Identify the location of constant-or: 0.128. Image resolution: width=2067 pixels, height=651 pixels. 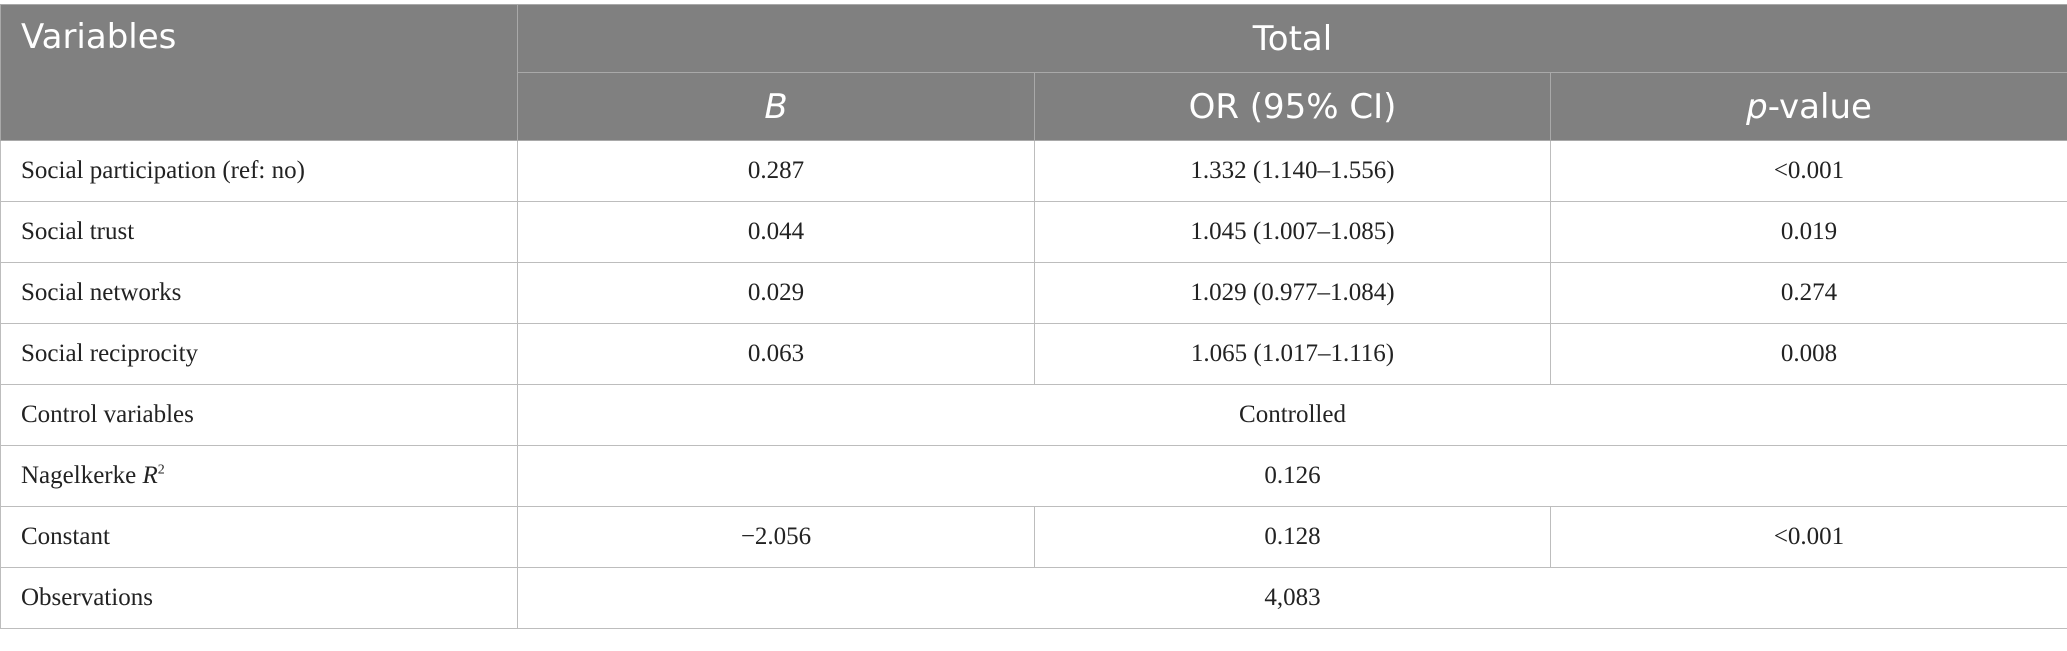
(1292, 537).